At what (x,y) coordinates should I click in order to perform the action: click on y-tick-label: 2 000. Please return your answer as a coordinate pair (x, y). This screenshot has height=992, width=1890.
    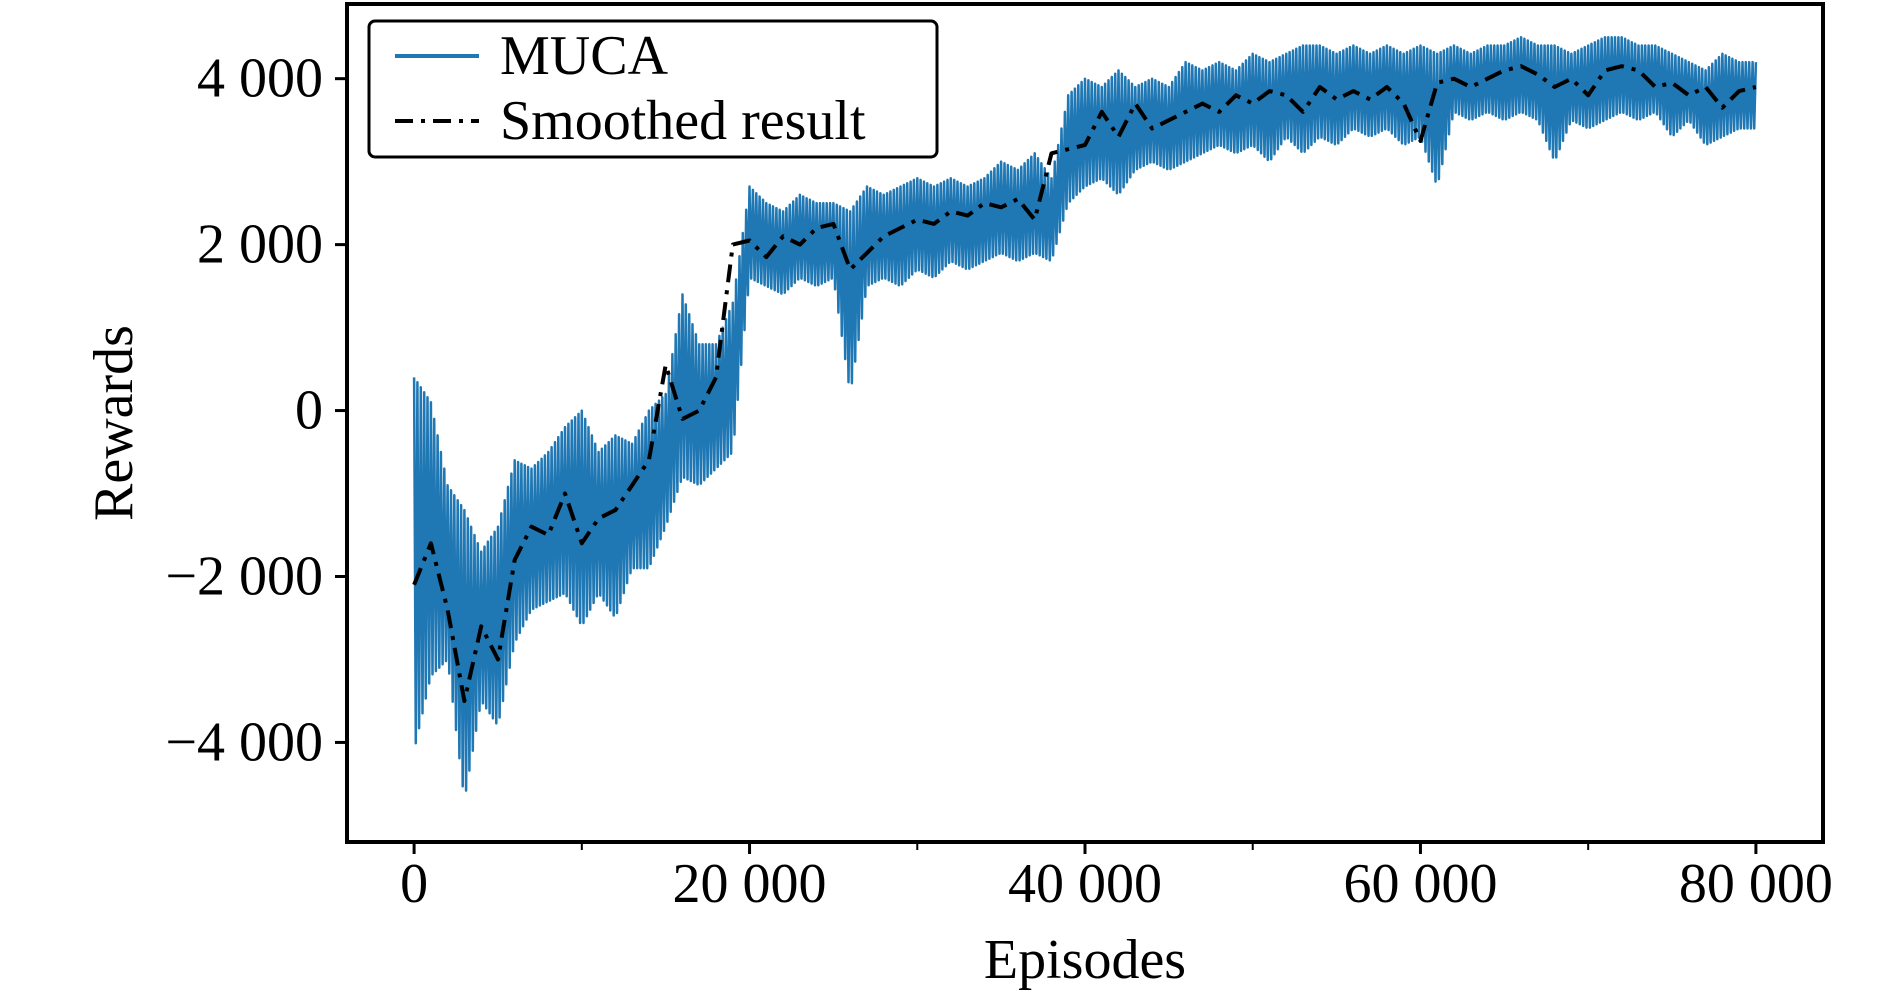
    Looking at the image, I should click on (260, 245).